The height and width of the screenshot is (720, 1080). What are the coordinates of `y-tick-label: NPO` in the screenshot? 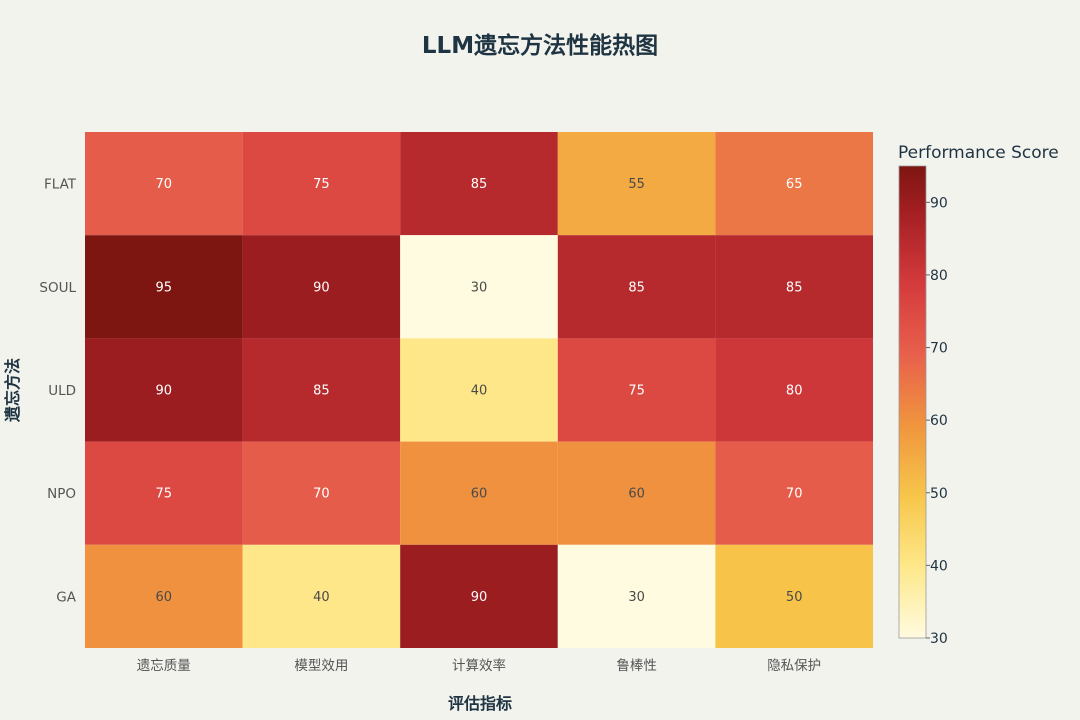 It's located at (61, 494).